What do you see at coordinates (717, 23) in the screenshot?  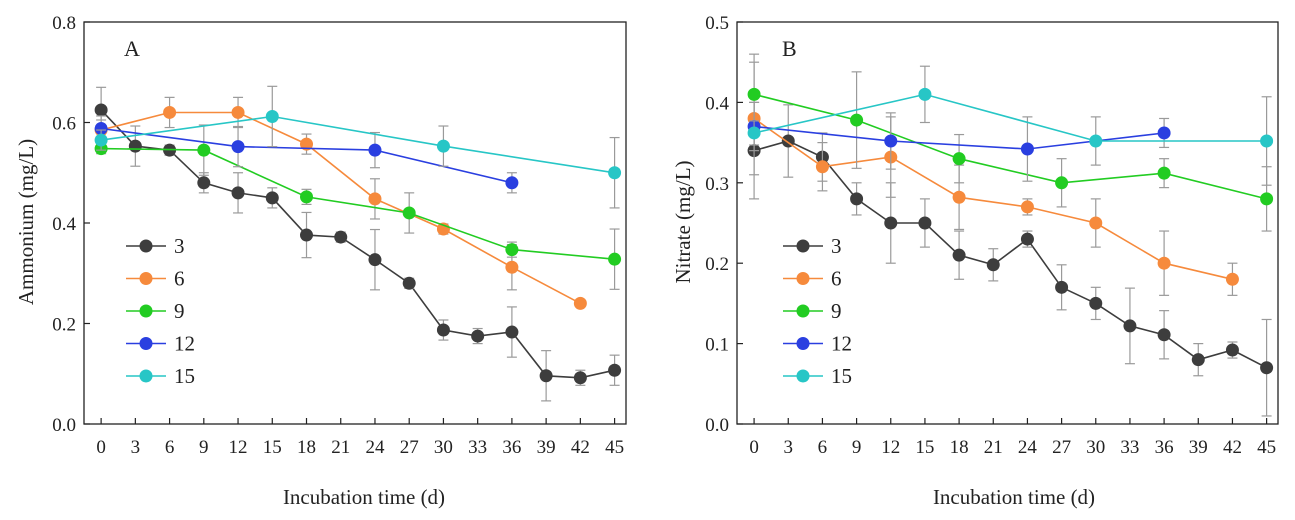 I see `y-tick-label: 0.5` at bounding box center [717, 23].